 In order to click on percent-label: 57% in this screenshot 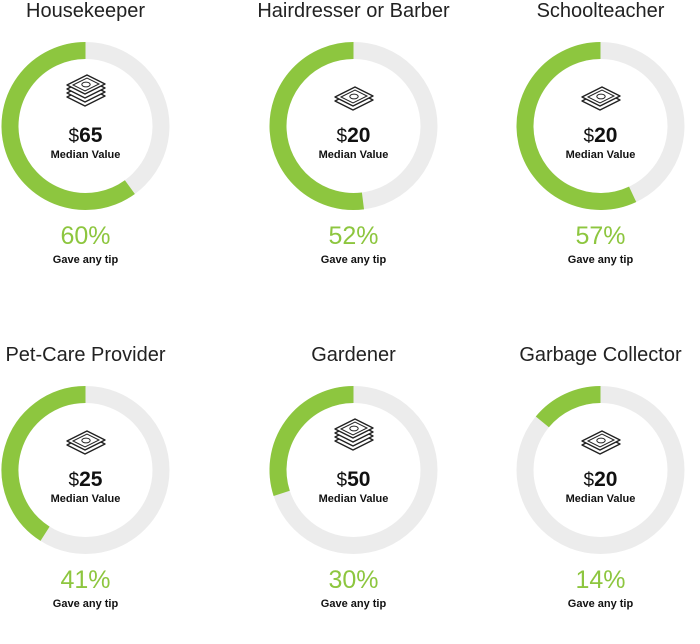, I will do `click(600, 236)`.